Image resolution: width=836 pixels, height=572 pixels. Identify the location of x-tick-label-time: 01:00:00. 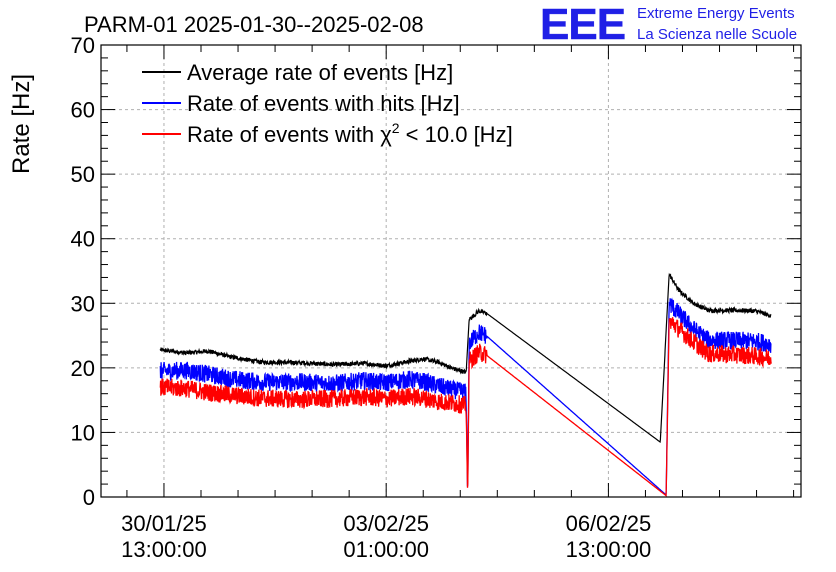
(386, 549).